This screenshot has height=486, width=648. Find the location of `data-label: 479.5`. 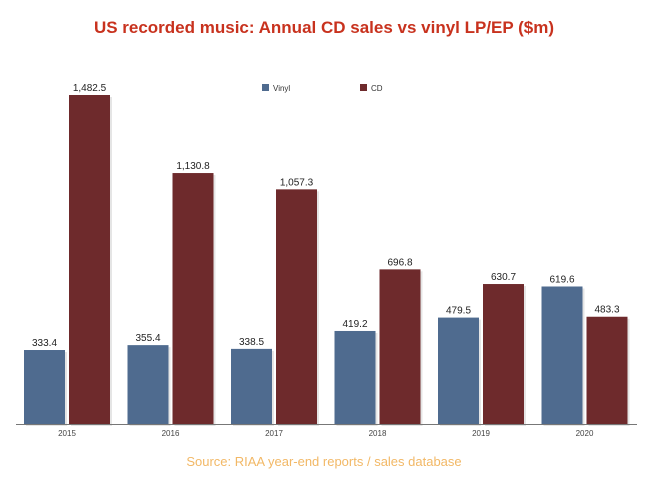

data-label: 479.5 is located at coordinates (458, 311).